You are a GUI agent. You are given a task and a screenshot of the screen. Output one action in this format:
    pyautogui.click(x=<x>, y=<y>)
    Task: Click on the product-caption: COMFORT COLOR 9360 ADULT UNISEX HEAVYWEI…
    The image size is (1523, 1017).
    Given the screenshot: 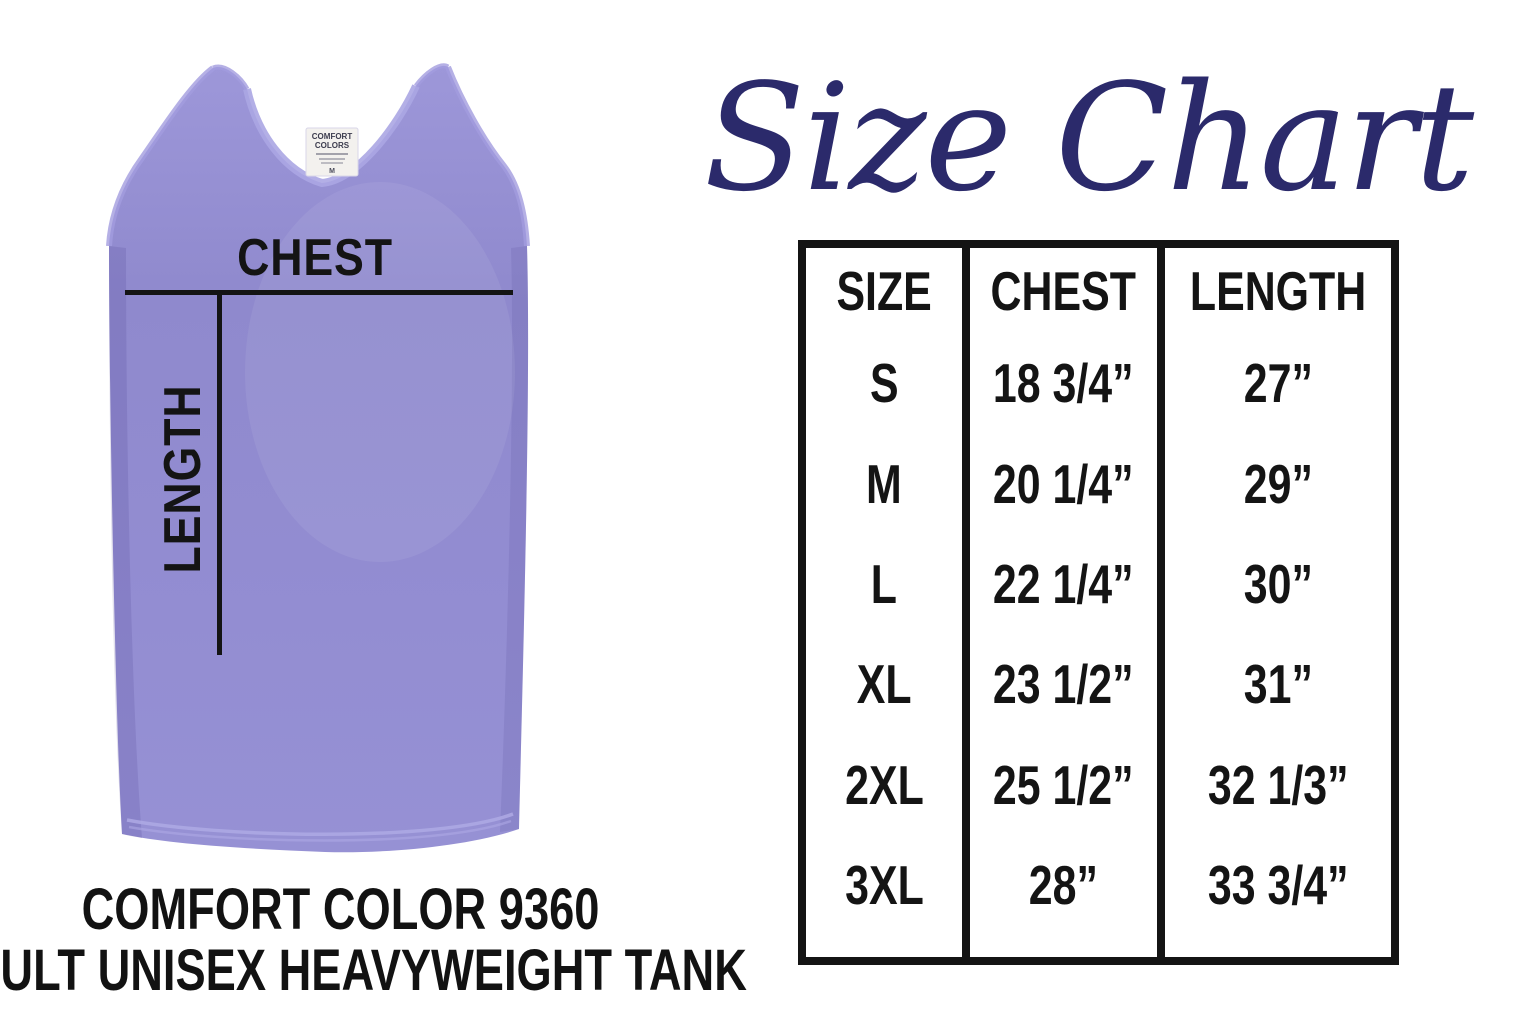 What is the action you would take?
    pyautogui.click(x=430, y=940)
    